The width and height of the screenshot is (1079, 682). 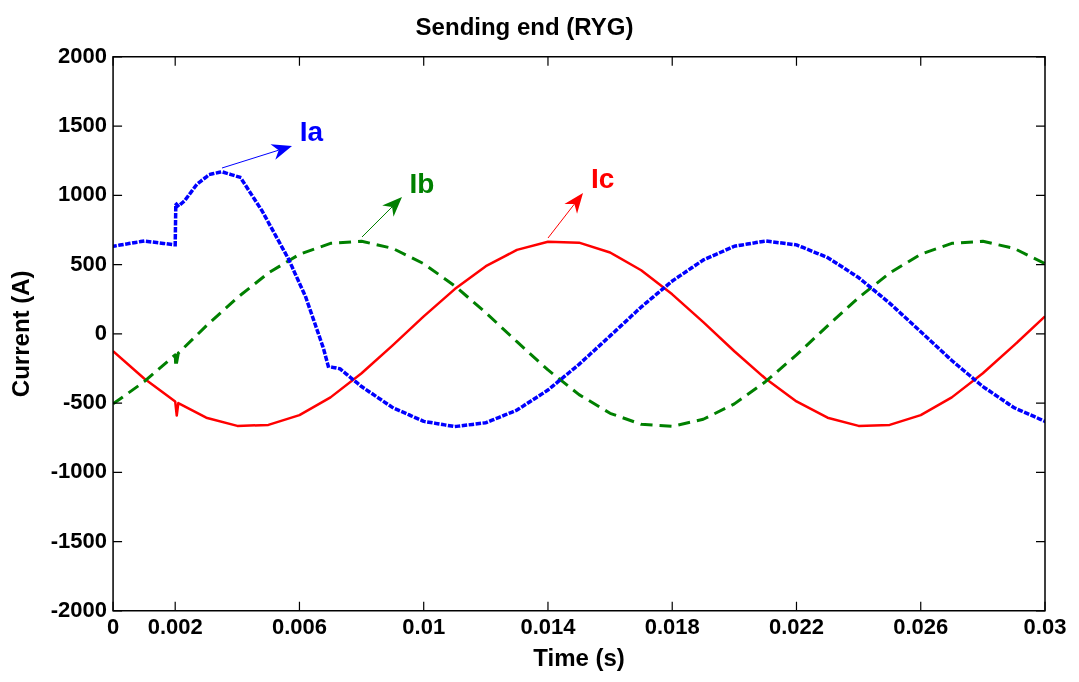 I want to click on y-tick-label: 0, so click(x=101, y=332).